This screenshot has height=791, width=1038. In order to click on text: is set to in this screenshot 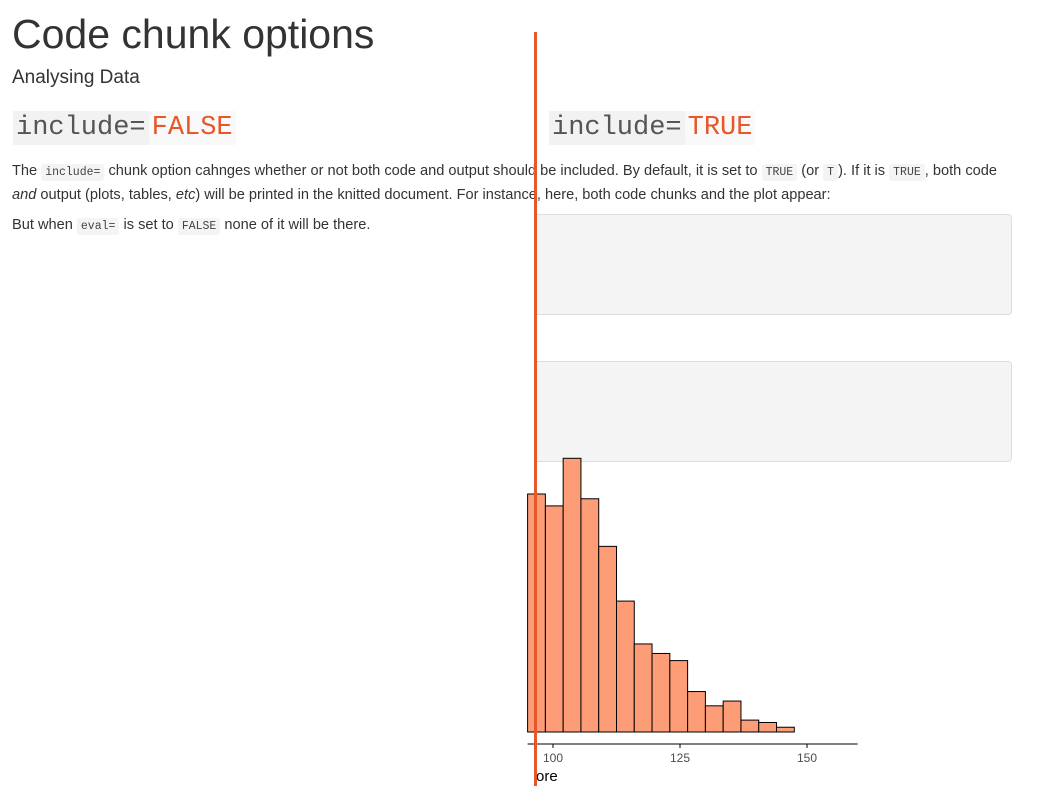, I will do `click(148, 225)`.